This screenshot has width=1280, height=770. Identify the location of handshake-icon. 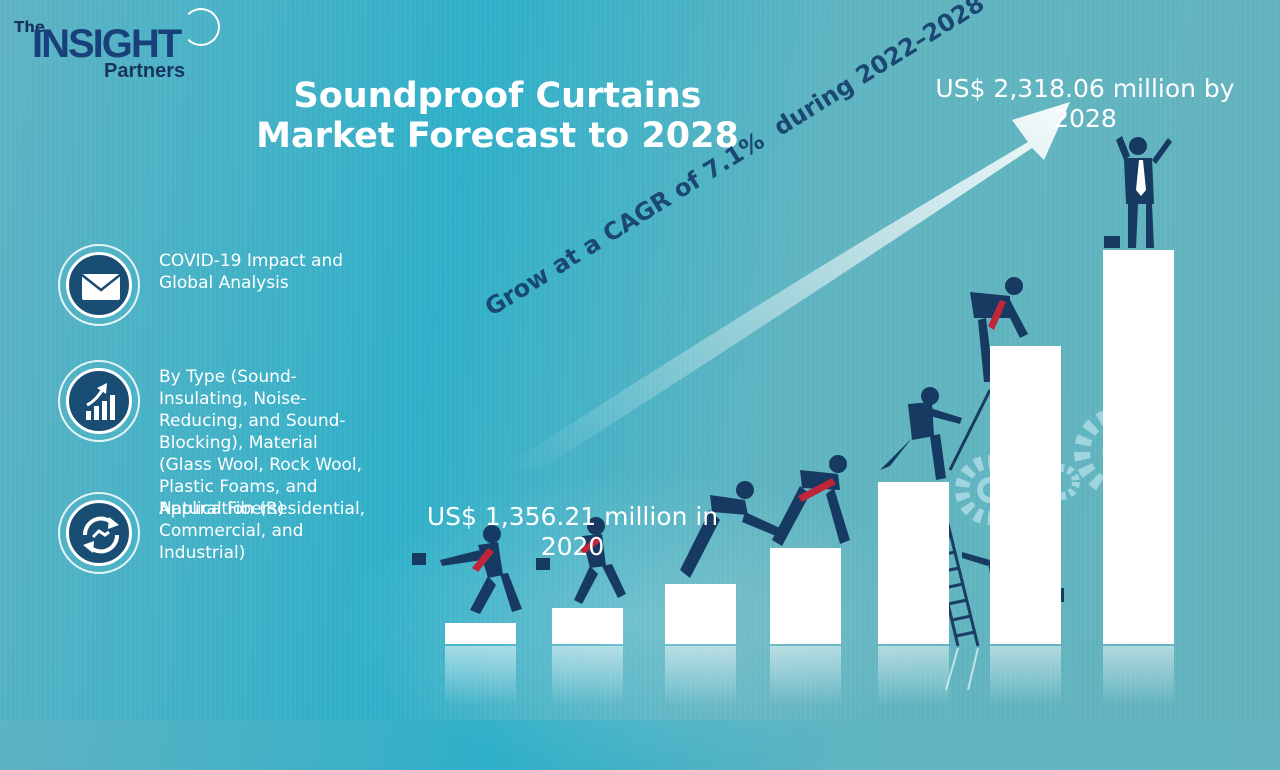
(101, 535).